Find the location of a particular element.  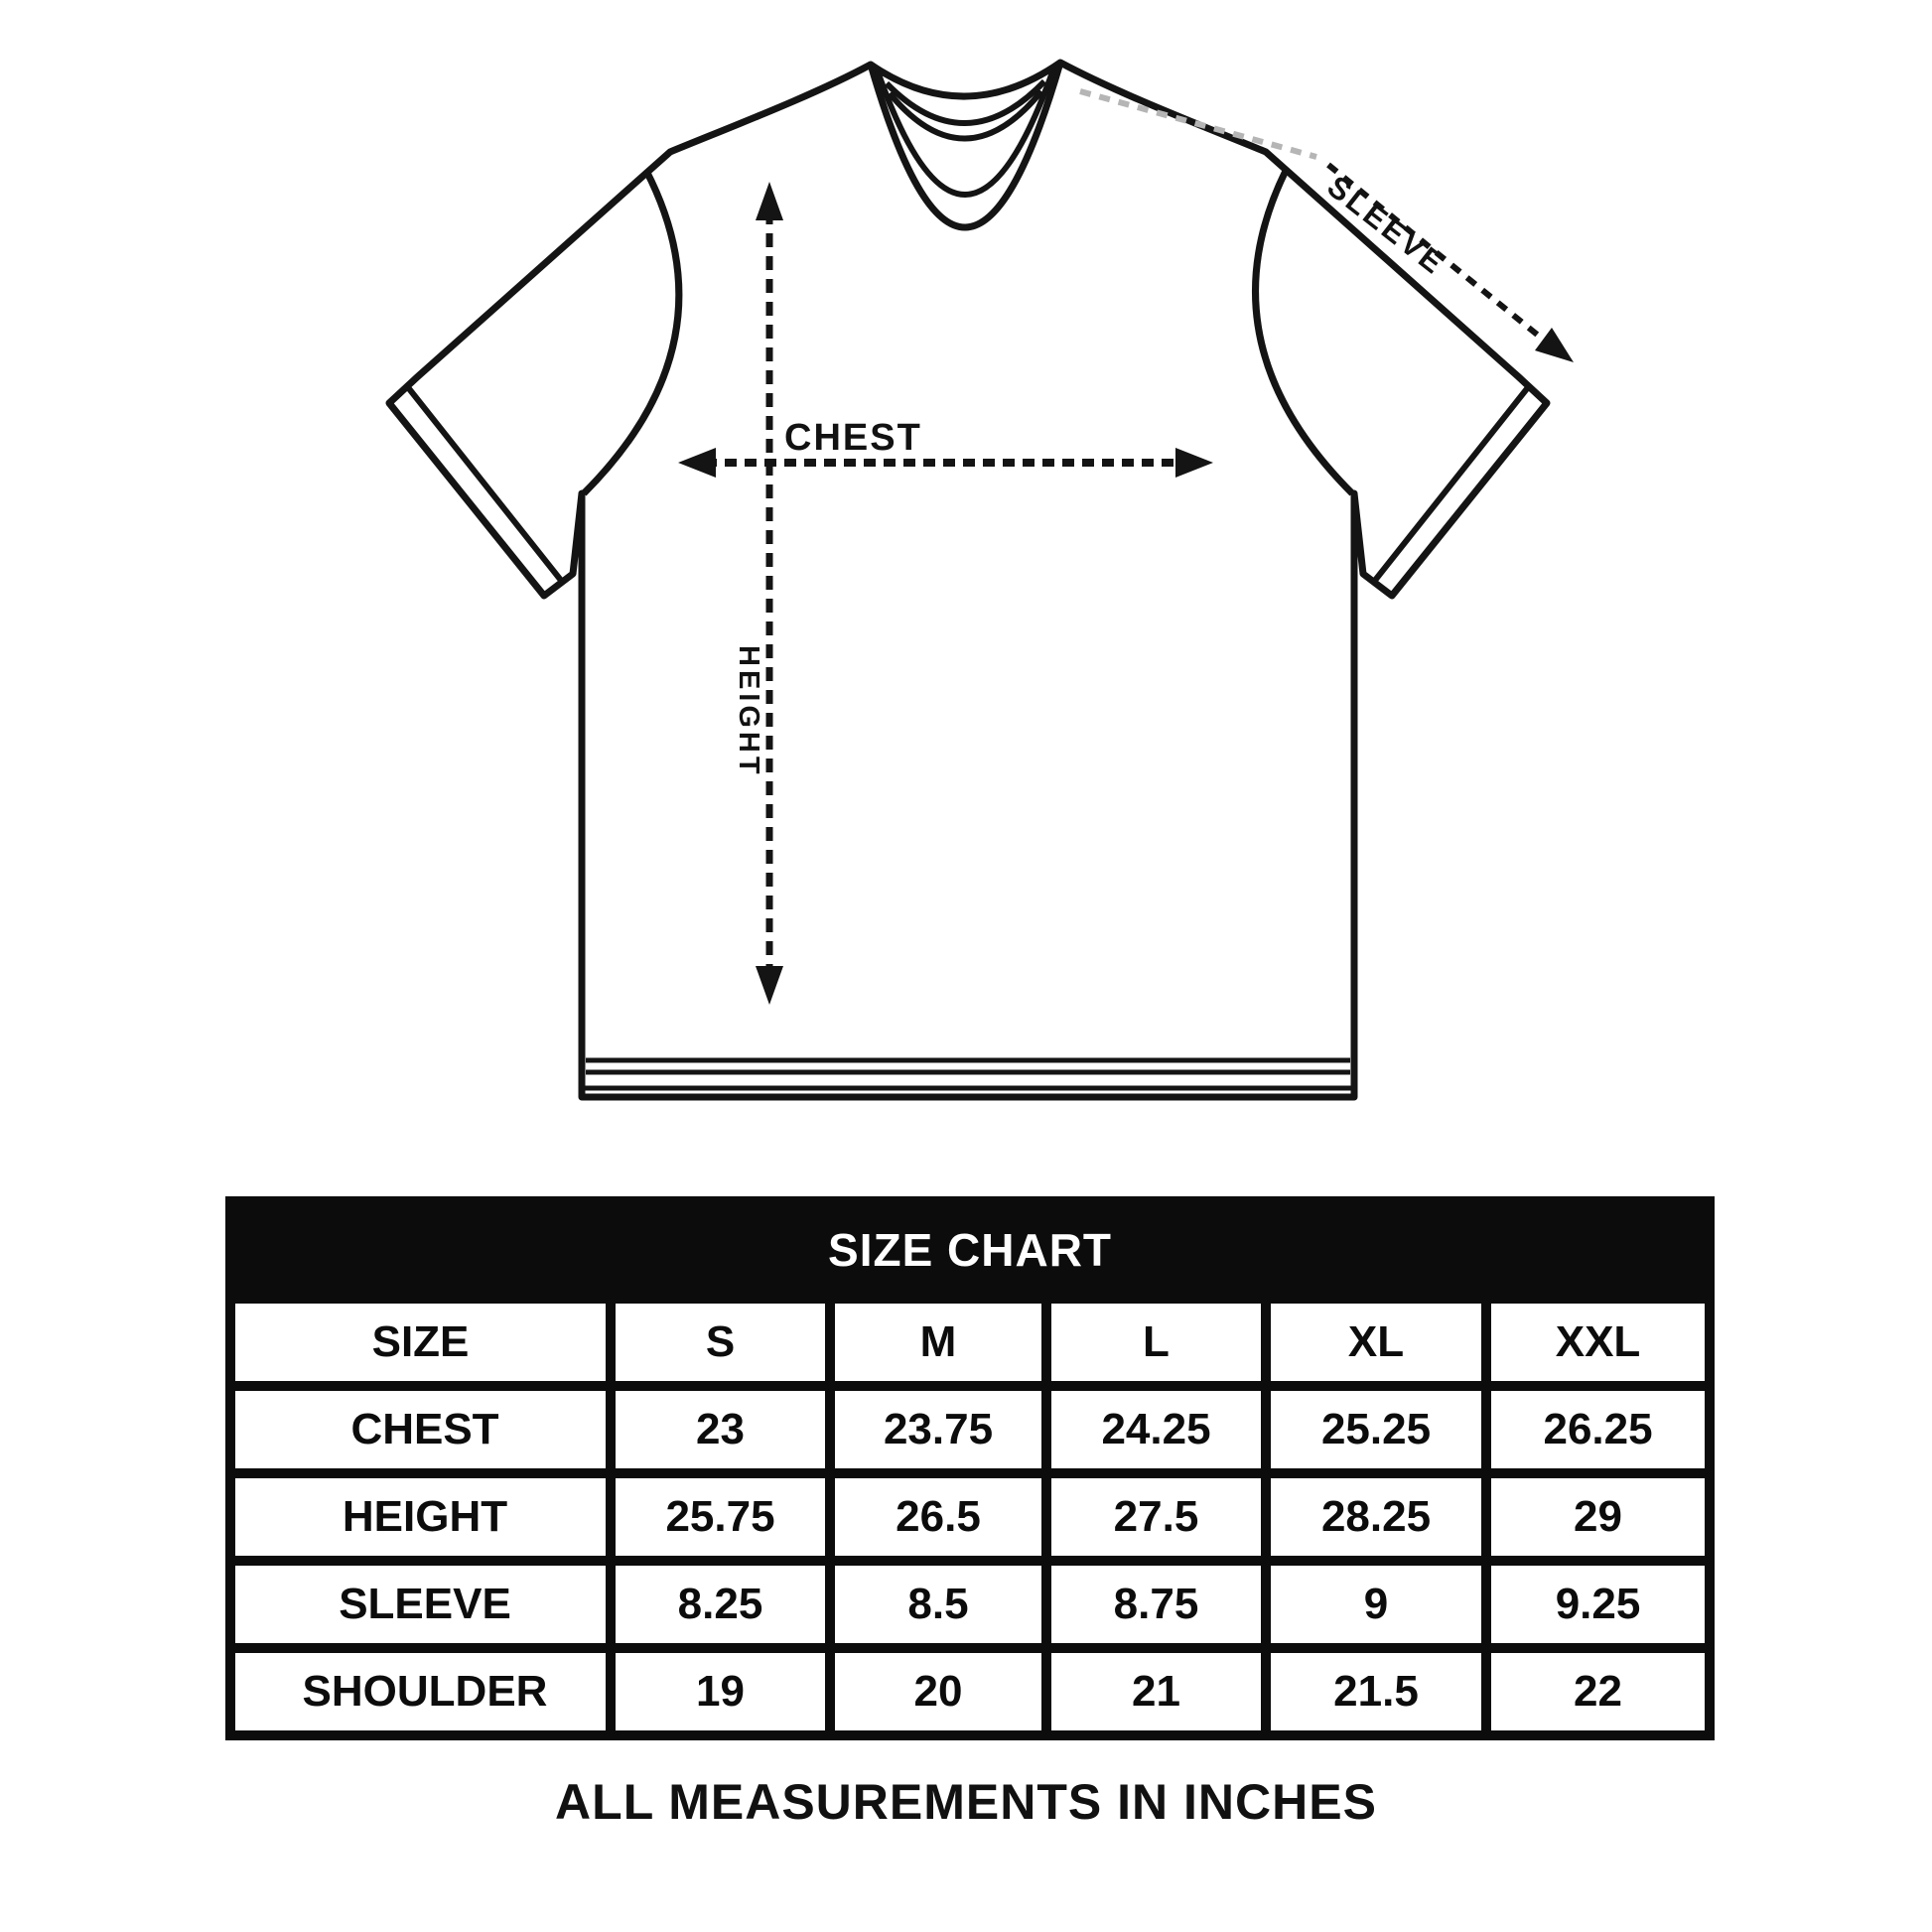

value-cell: 21 is located at coordinates (1156, 1692).